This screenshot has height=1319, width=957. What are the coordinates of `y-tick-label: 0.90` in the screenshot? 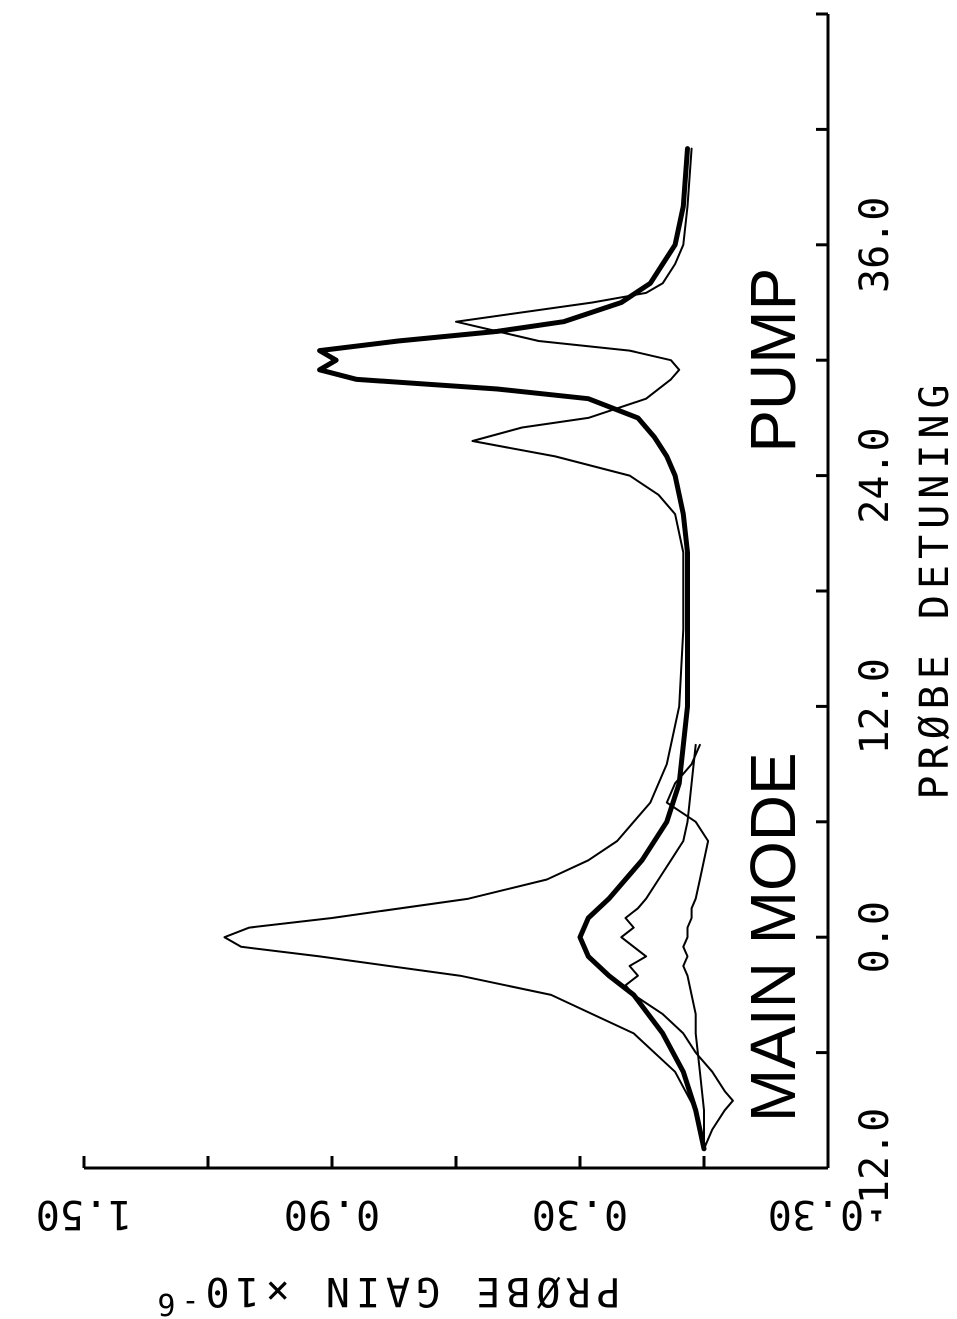 It's located at (332, 1214).